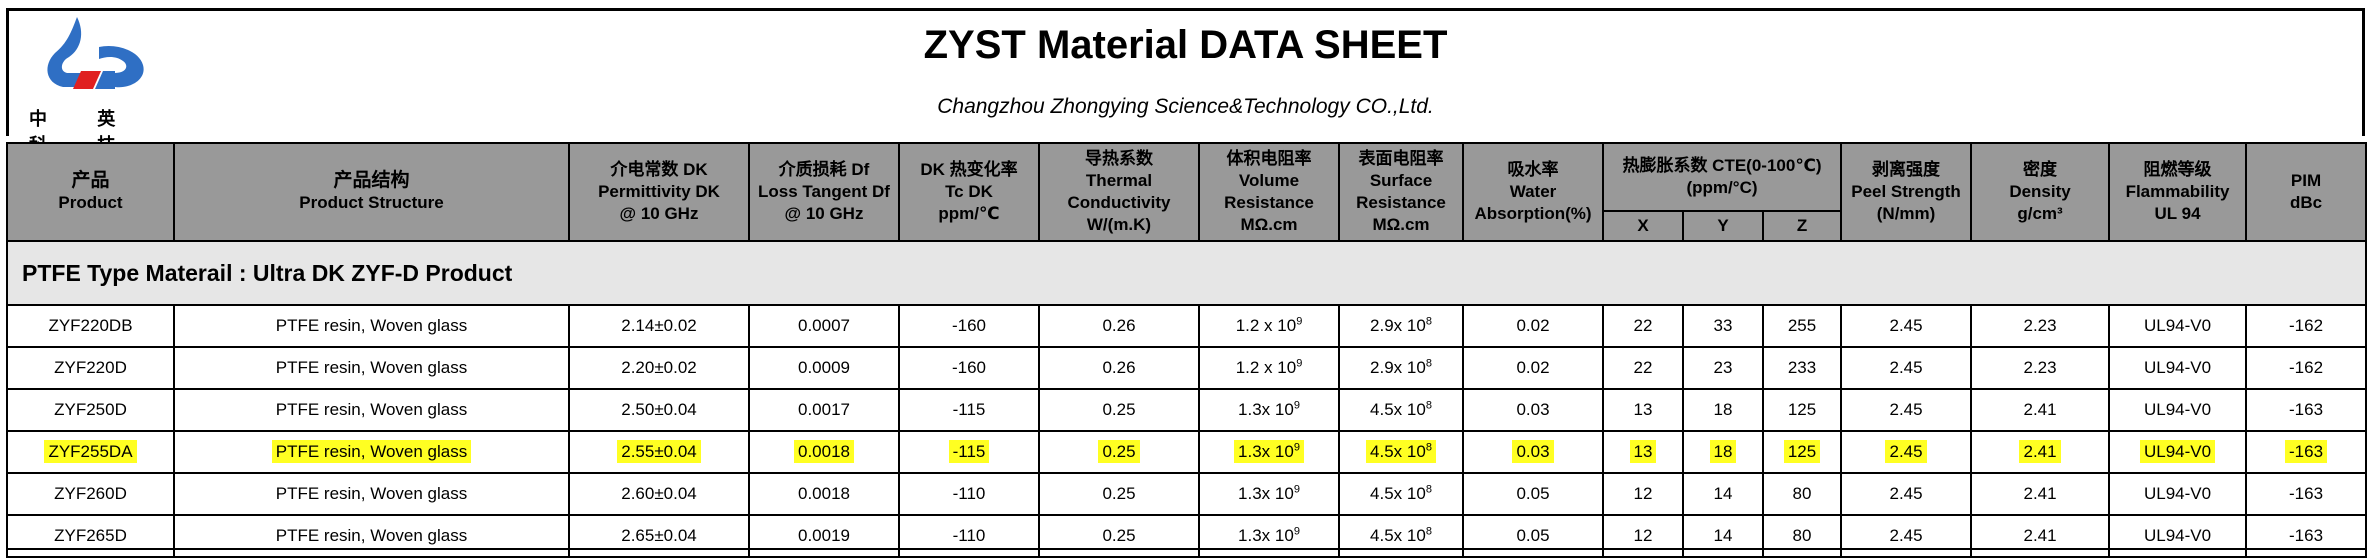 This screenshot has height=558, width=2371. Describe the element at coordinates (969, 368) in the screenshot. I see `tcdk-cell: -160` at that location.